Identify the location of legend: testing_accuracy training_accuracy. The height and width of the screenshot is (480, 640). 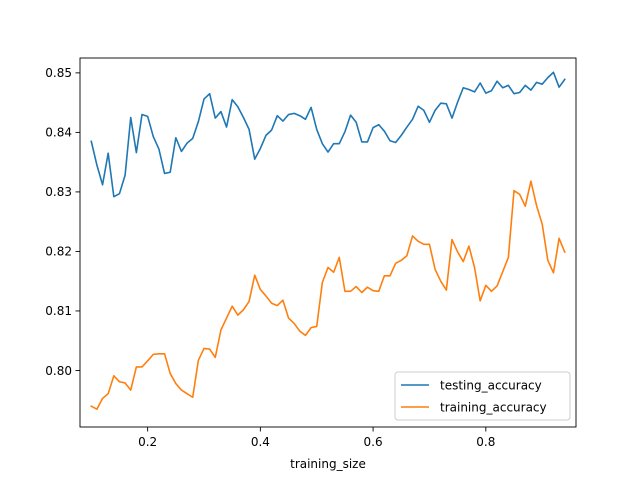
(482, 396).